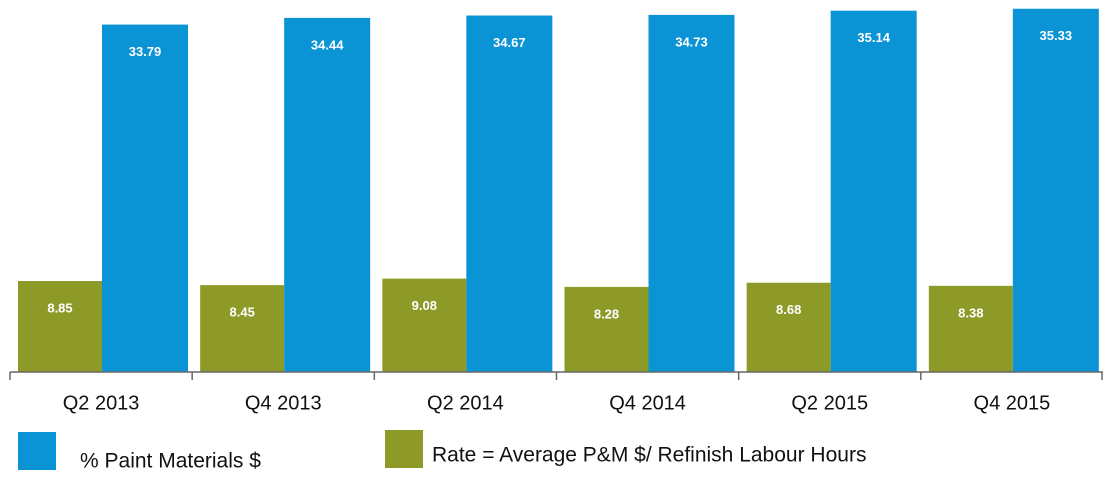 The width and height of the screenshot is (1103, 480). I want to click on data-label: 9.08, so click(424, 305).